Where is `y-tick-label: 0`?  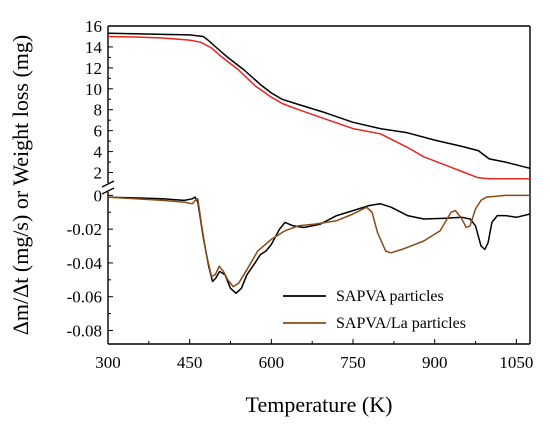 y-tick-label: 0 is located at coordinates (98, 195).